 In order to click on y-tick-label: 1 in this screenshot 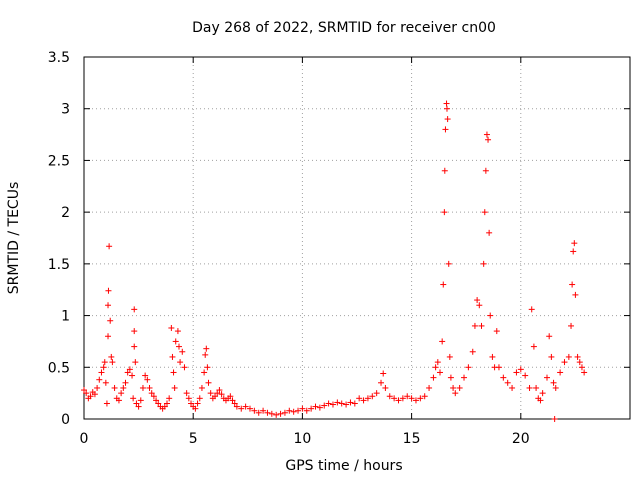, I will do `click(65, 317)`.